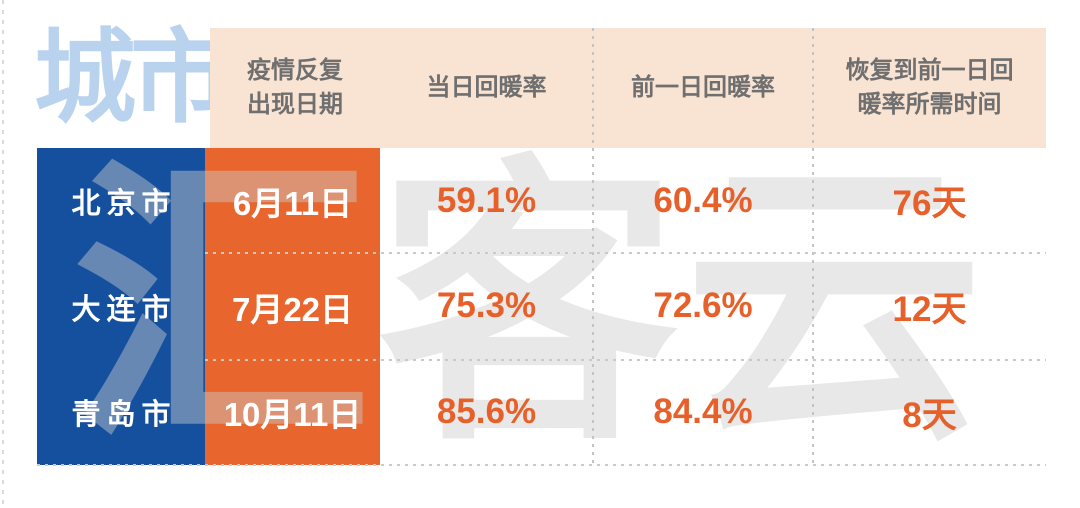 The height and width of the screenshot is (508, 1080). What do you see at coordinates (486, 200) in the screenshot?
I see `value-cell-r1-same-day: 59.1%` at bounding box center [486, 200].